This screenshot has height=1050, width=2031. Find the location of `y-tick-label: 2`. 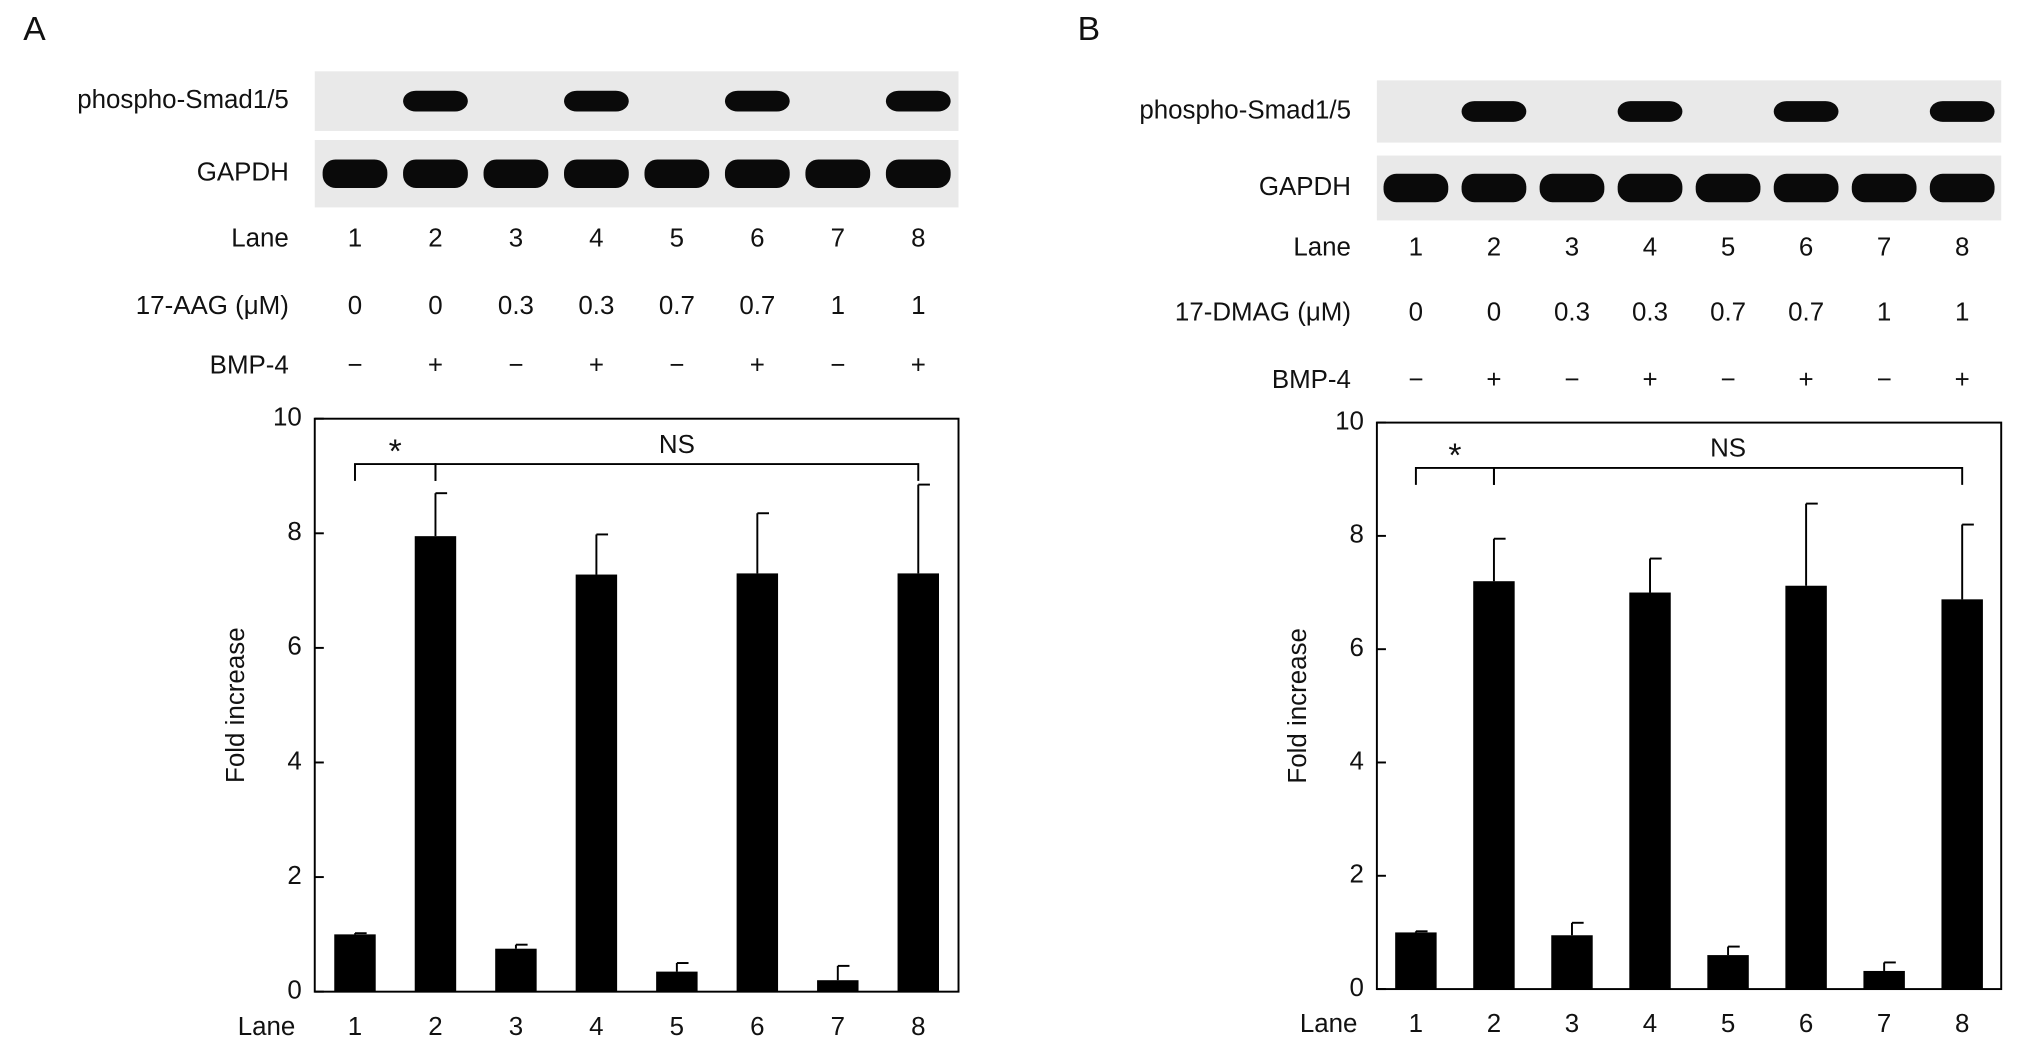

y-tick-label: 2 is located at coordinates (1357, 875).